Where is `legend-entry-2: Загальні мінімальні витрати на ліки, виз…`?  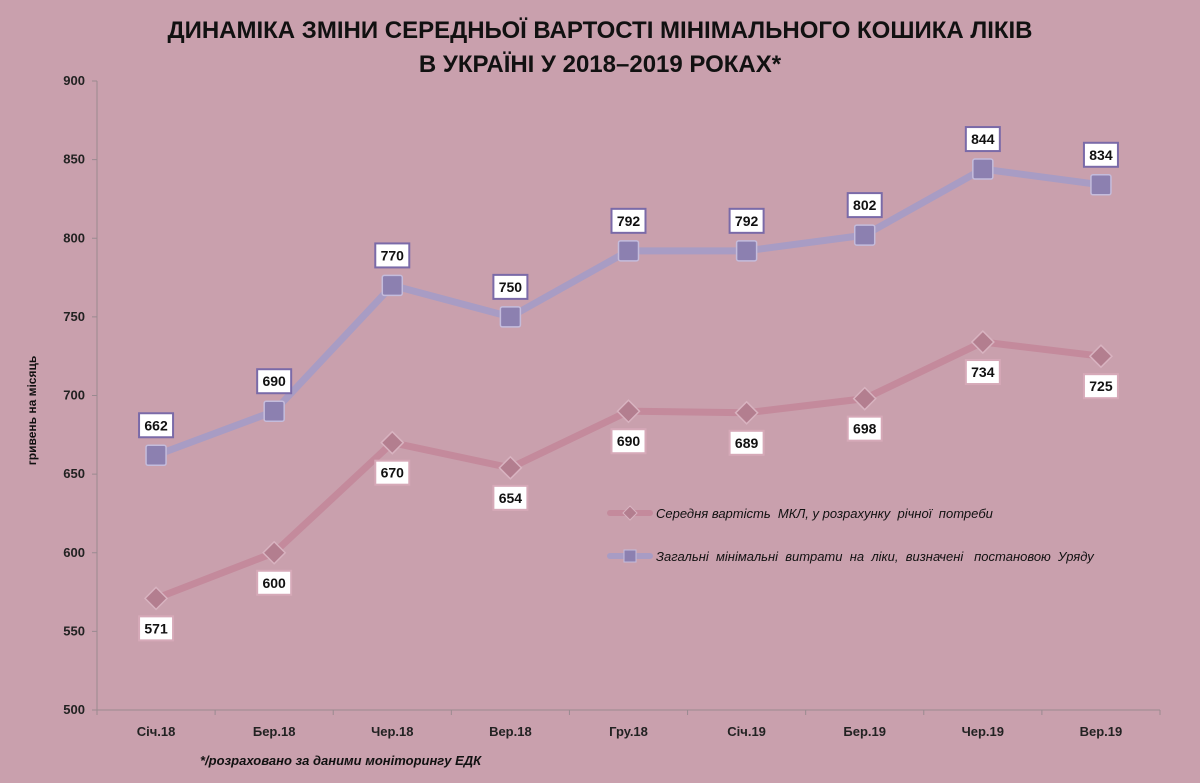 legend-entry-2: Загальні мінімальні витрати на ліки, виз… is located at coordinates (875, 556).